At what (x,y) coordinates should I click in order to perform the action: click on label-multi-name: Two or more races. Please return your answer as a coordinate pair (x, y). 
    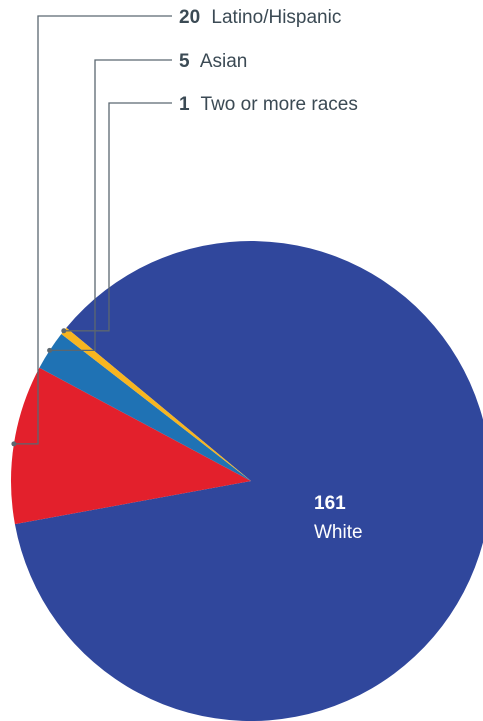
    Looking at the image, I should click on (279, 104).